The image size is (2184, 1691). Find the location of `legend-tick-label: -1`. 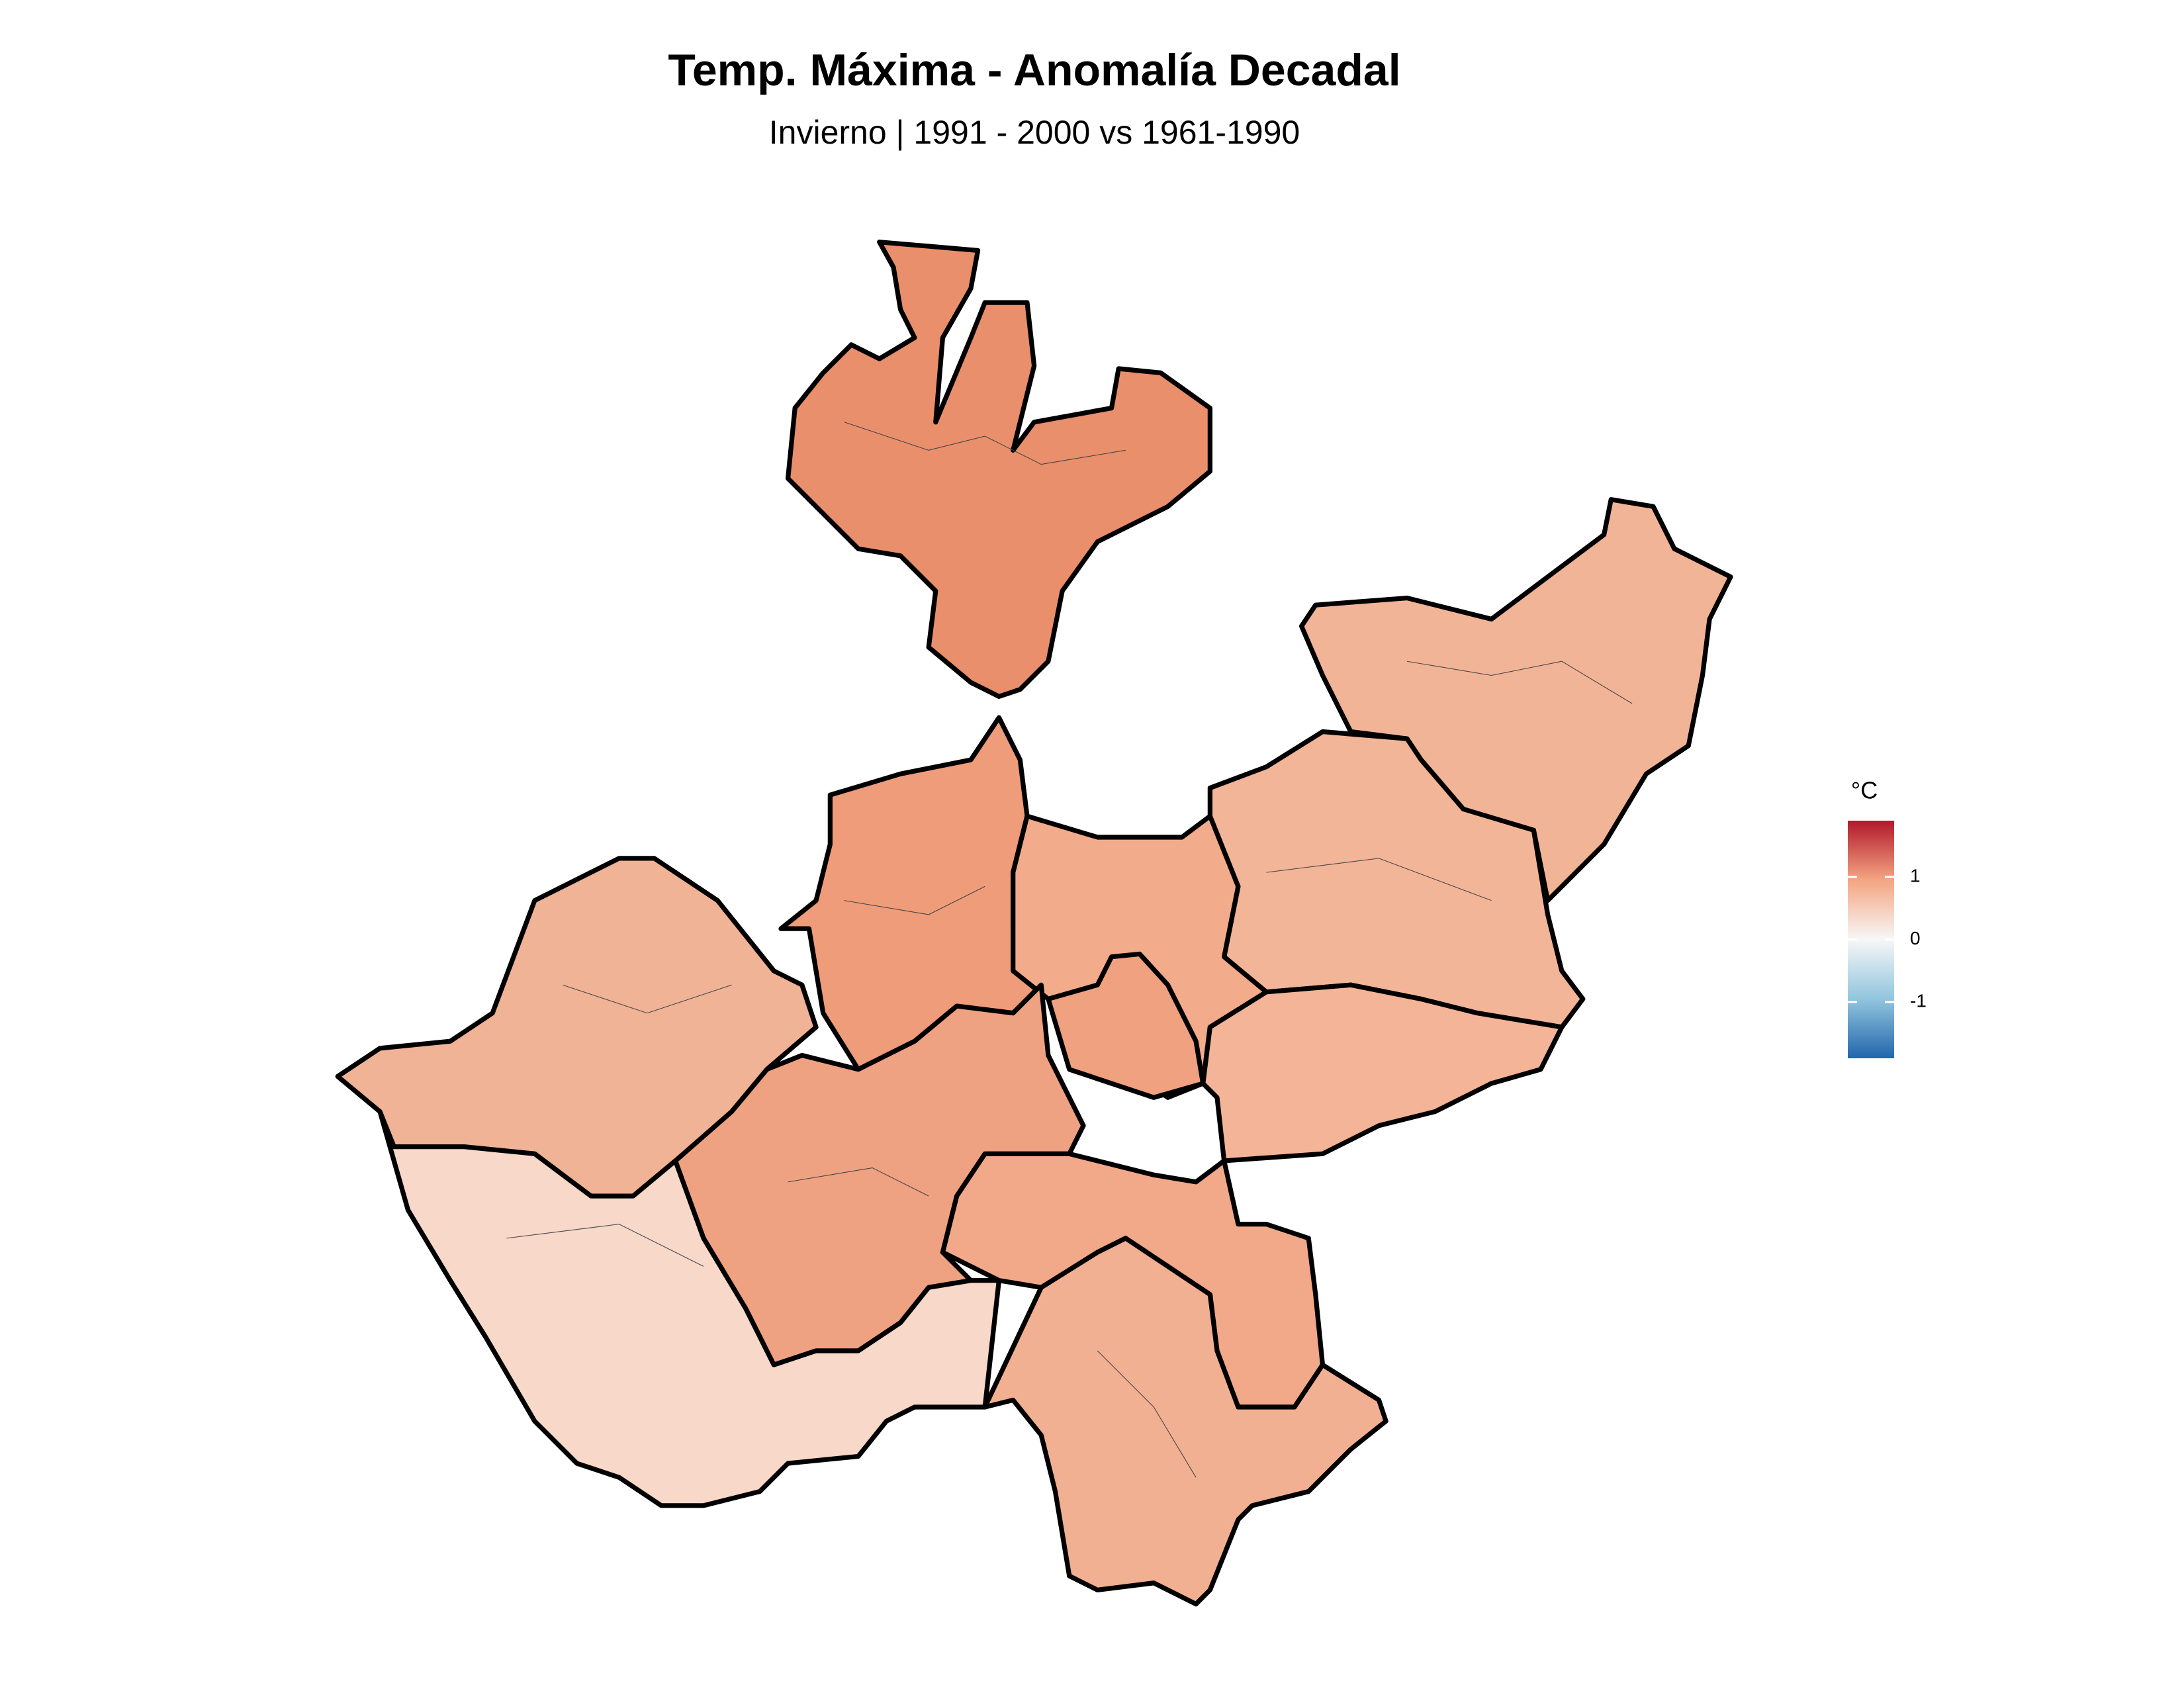

legend-tick-label: -1 is located at coordinates (1918, 1000).